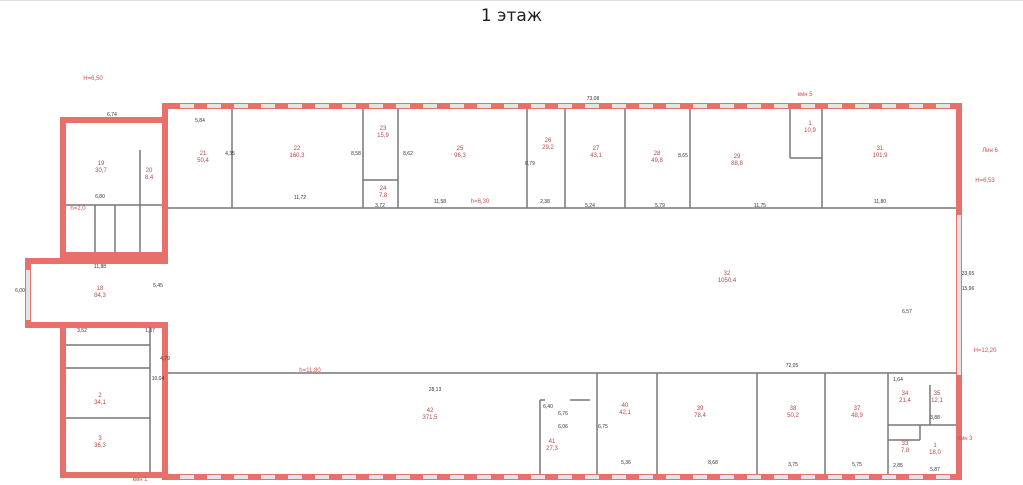 The height and width of the screenshot is (485, 1023). Describe the element at coordinates (101, 164) in the screenshot. I see `room-number: 19` at that location.